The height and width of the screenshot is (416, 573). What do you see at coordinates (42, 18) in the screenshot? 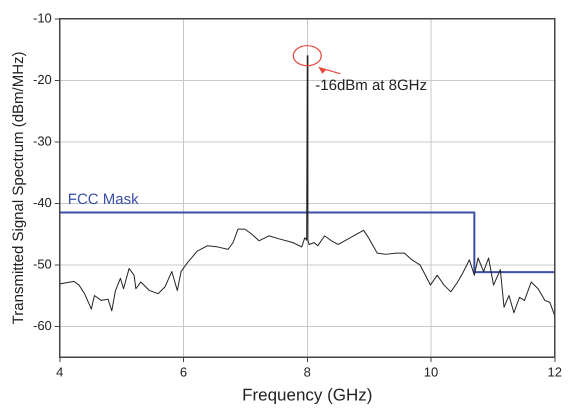
I see `y-tick-label: -10` at bounding box center [42, 18].